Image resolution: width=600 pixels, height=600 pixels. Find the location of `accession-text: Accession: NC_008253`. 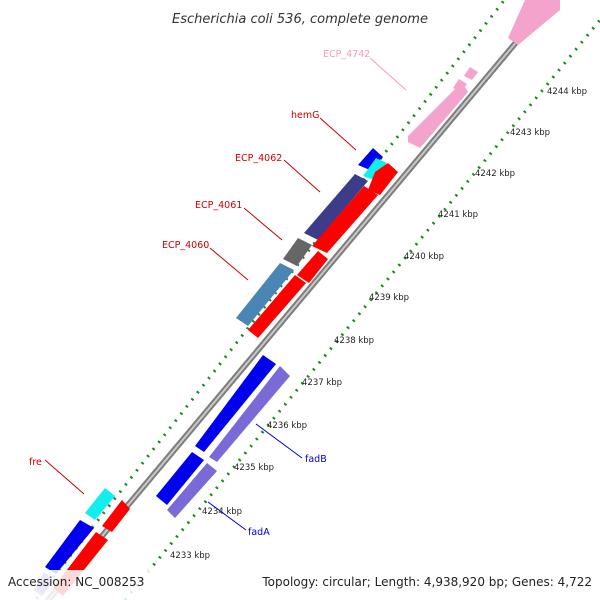

accession-text: Accession: NC_008253 is located at coordinates (76, 582).